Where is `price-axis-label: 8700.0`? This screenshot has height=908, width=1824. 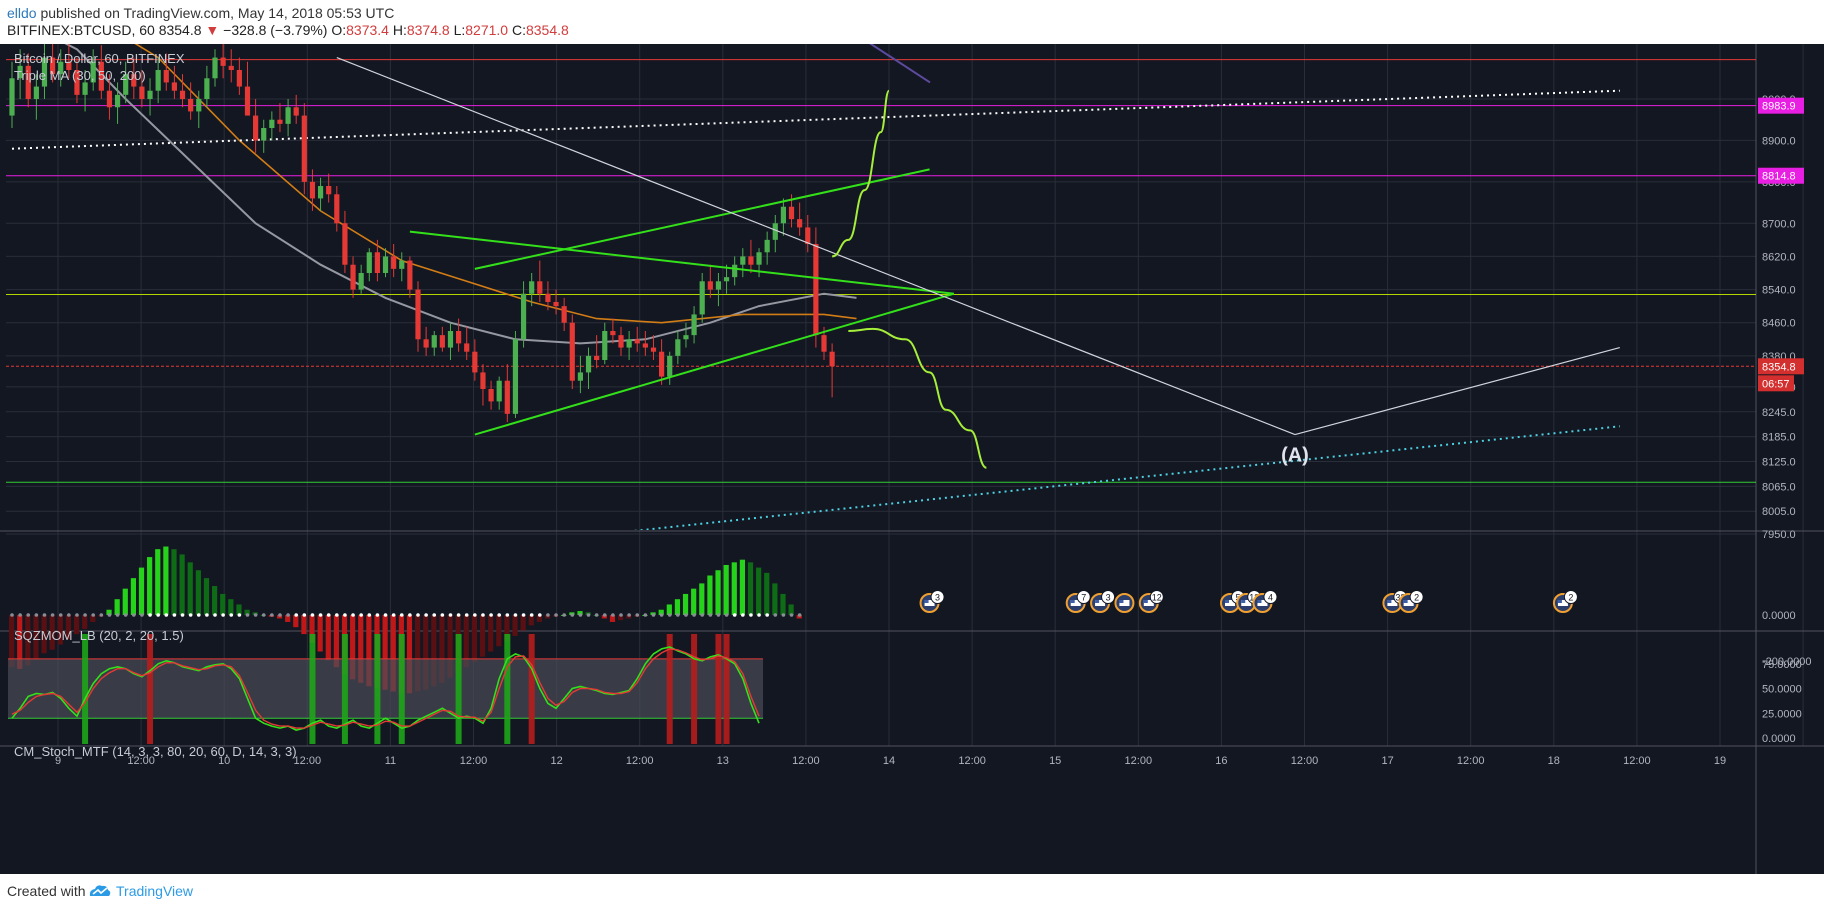 price-axis-label: 8700.0 is located at coordinates (1779, 224).